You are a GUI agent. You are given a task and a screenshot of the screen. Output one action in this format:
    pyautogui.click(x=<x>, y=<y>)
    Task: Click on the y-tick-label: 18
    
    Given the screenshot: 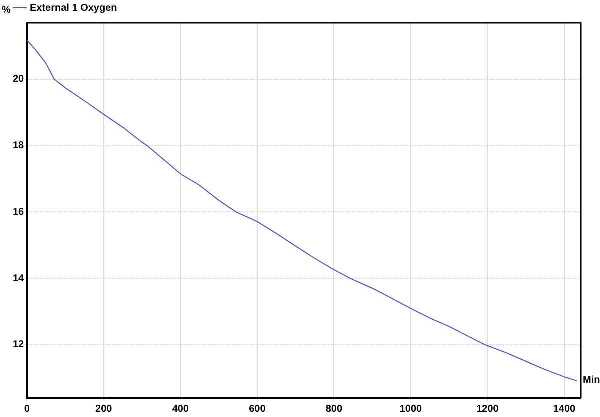 What is the action you would take?
    pyautogui.click(x=19, y=146)
    